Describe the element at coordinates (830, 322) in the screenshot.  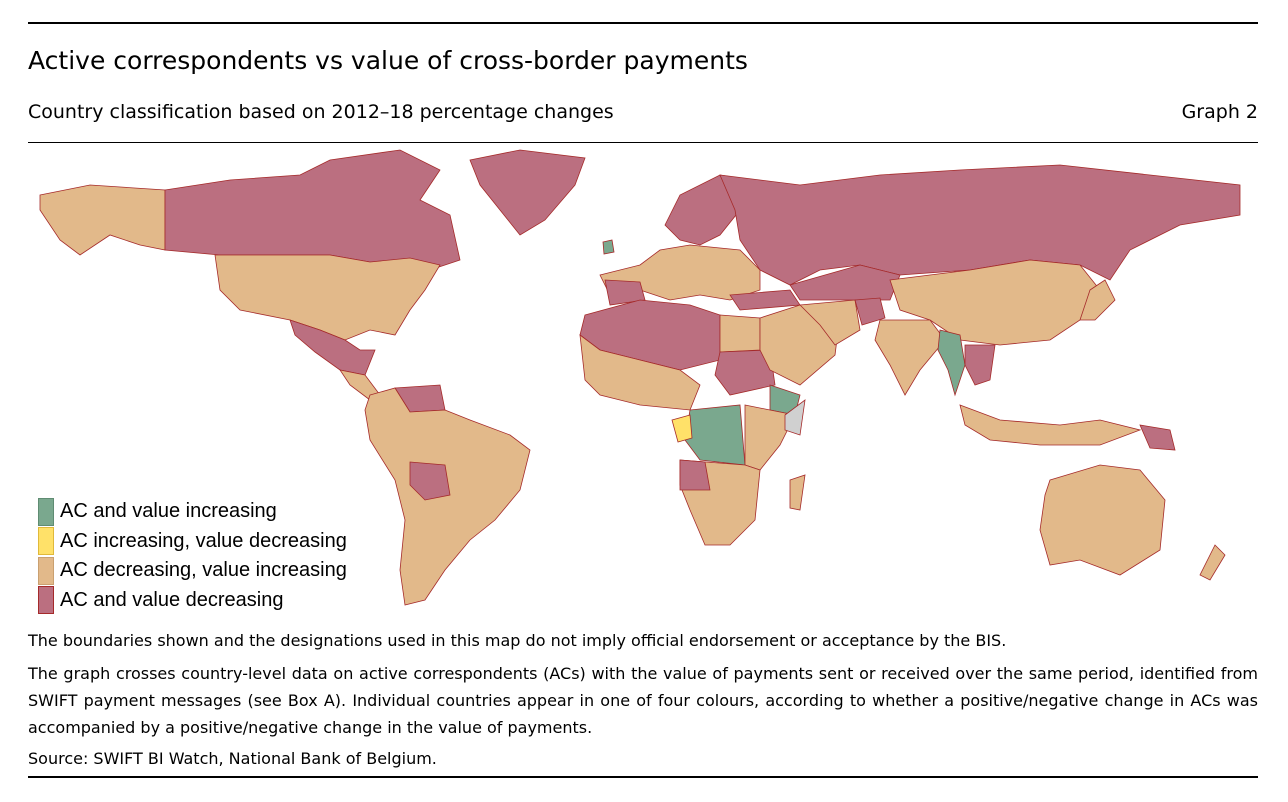
I see `region-iran` at that location.